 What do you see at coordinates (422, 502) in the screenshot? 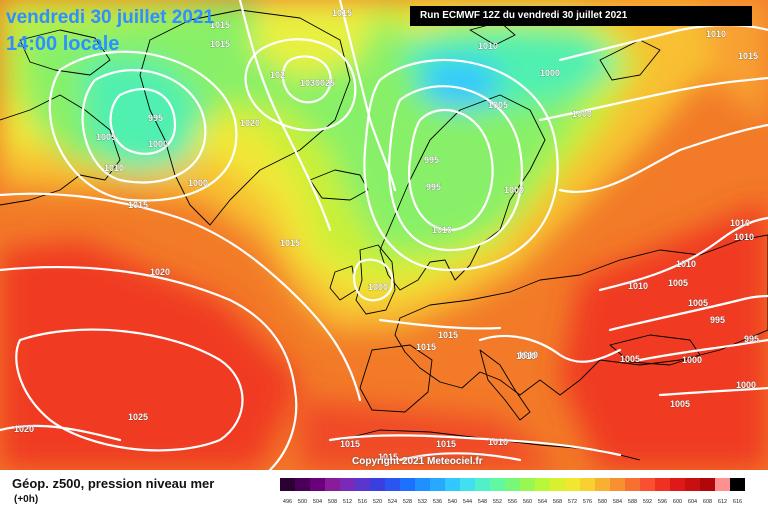
I see `color-scale-tick-label: 532` at bounding box center [422, 502].